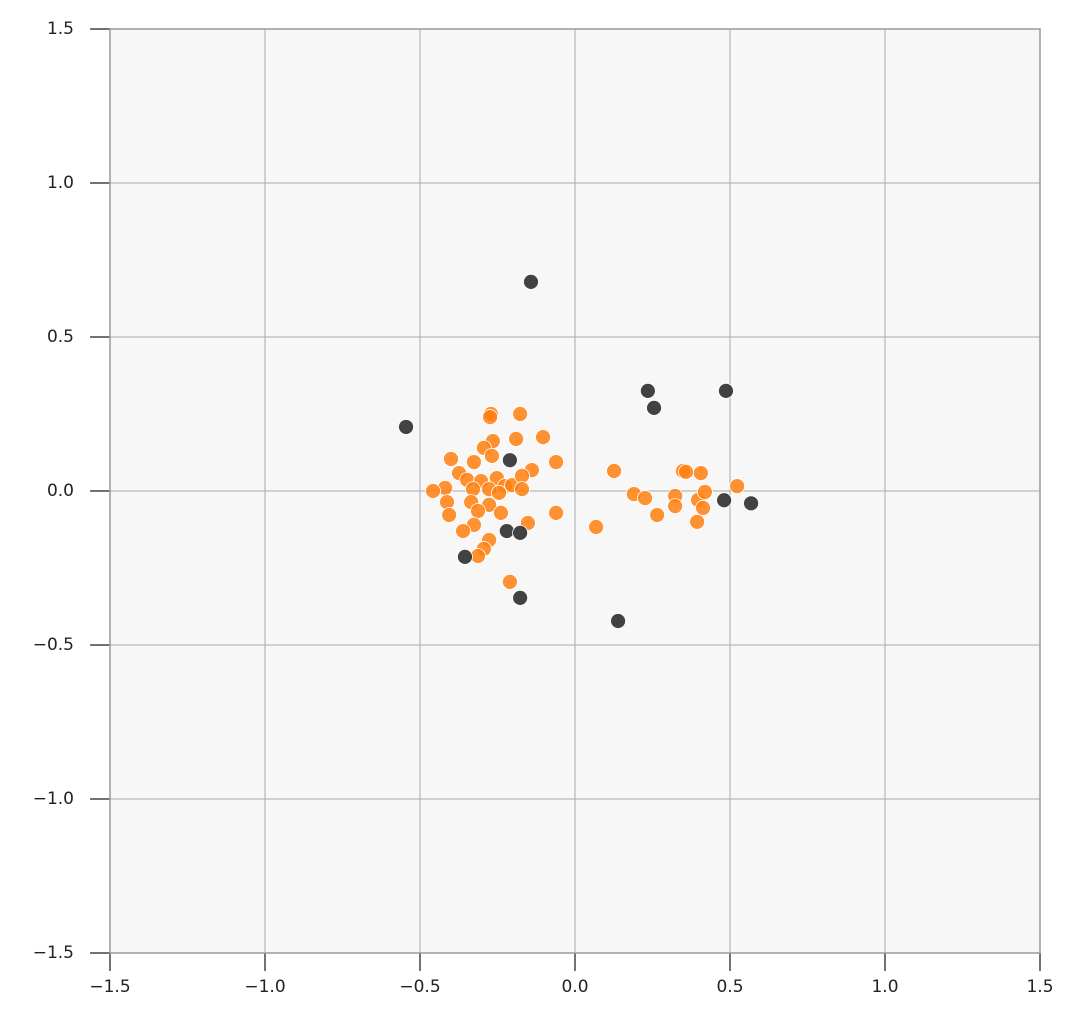 The image size is (1077, 1034). I want to click on x-tick-label: 0.5, so click(729, 987).